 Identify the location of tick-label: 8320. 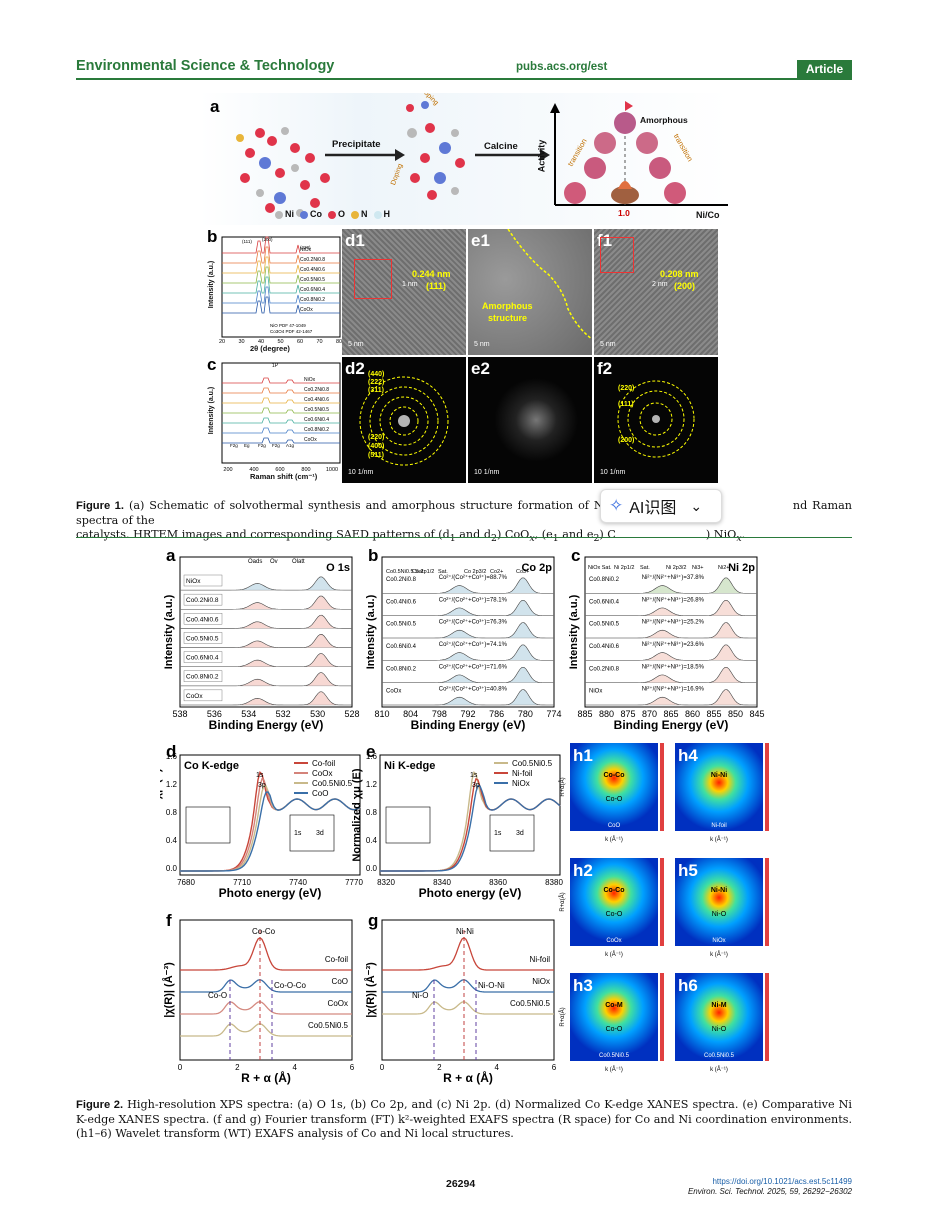
(386, 882).